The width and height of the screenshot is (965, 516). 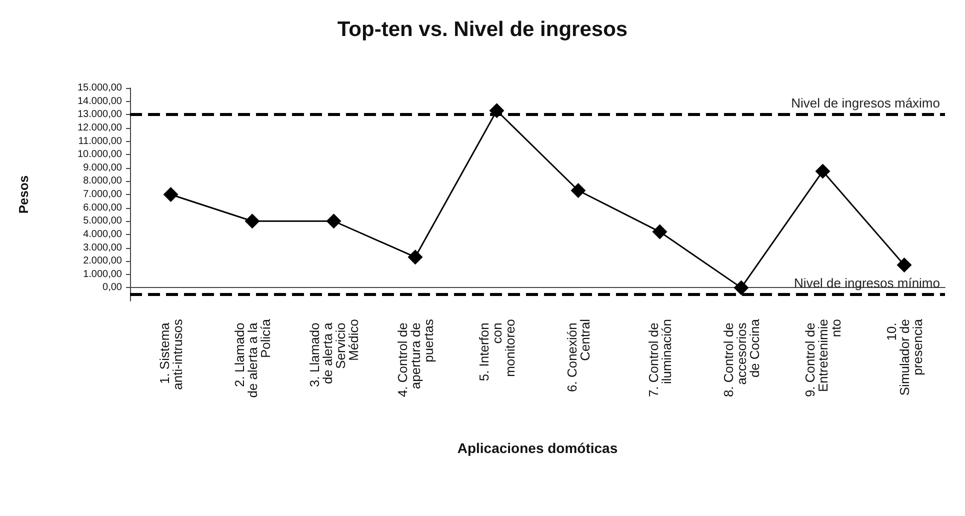 What do you see at coordinates (537, 448) in the screenshot?
I see `x-axis-title: Aplicaciones domóticas` at bounding box center [537, 448].